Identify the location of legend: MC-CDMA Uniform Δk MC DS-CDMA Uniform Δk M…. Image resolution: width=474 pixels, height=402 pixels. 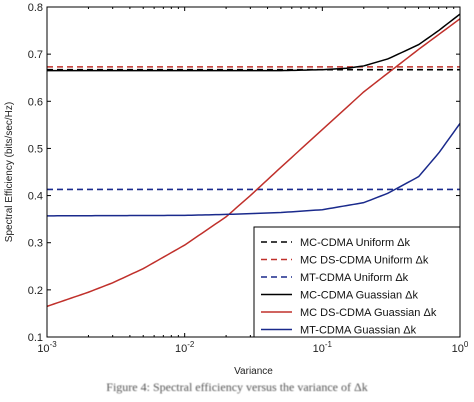
(357, 282).